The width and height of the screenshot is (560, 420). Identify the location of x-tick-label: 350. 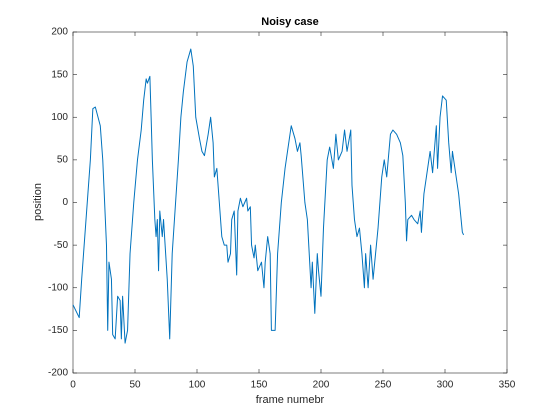
(507, 385).